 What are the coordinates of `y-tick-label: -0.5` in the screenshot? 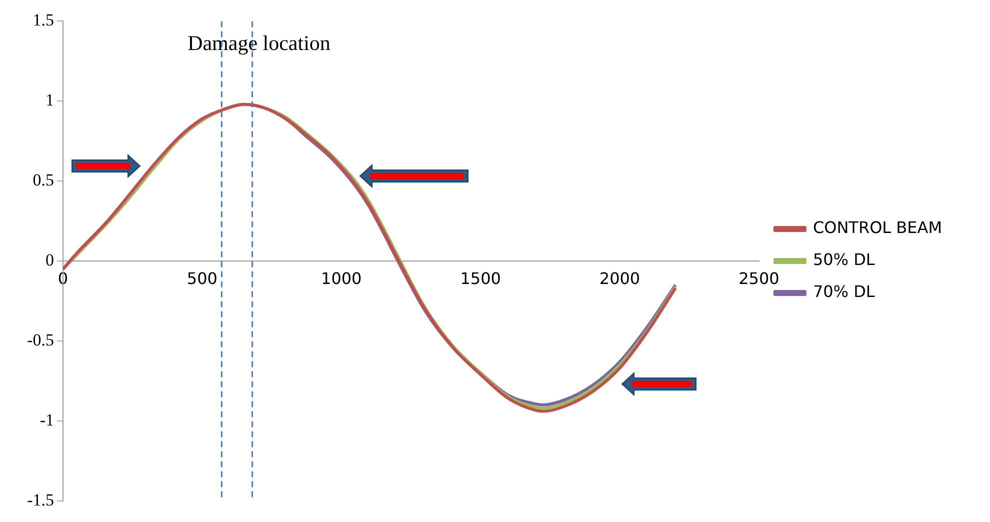 It's located at (40, 340).